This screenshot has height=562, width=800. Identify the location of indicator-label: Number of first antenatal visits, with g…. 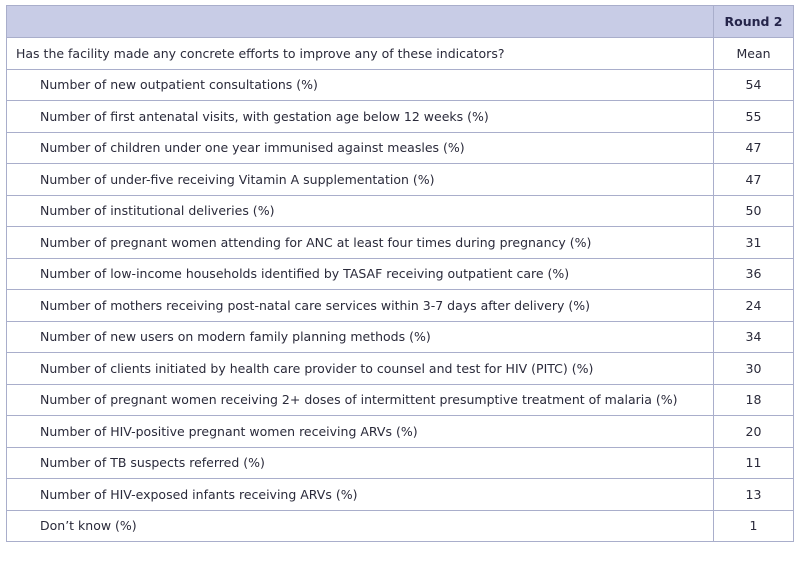
(360, 116).